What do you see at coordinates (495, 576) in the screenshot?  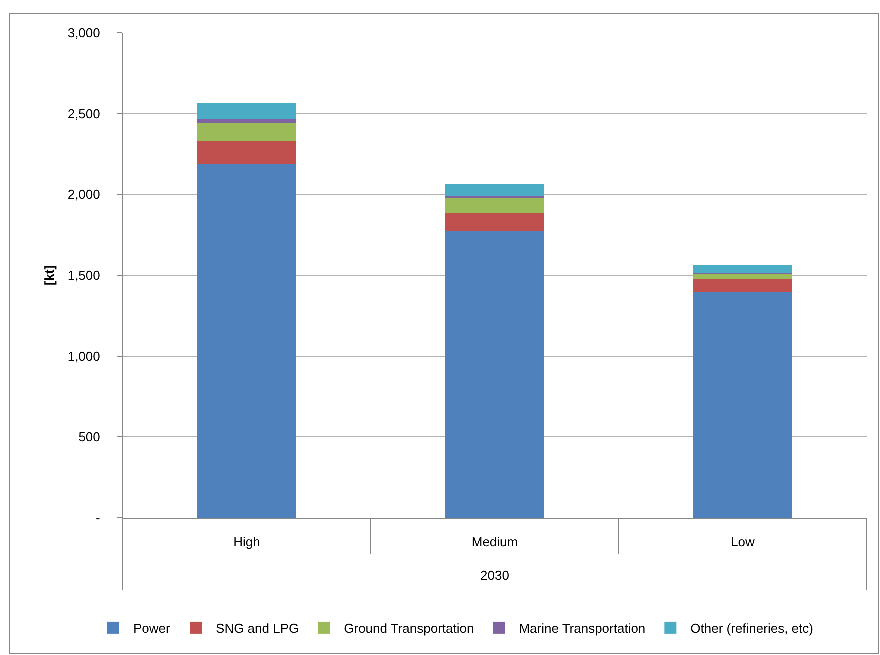 I see `x-axis-title: 2030` at bounding box center [495, 576].